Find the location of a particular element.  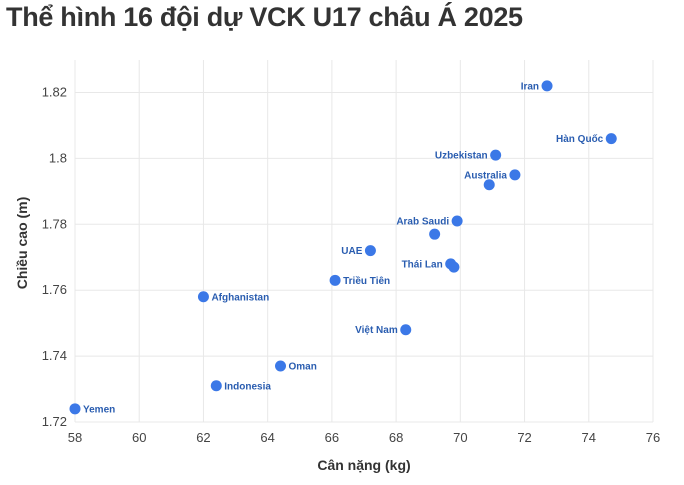

y-axis-label: Chiều cao (m) is located at coordinates (22, 243).